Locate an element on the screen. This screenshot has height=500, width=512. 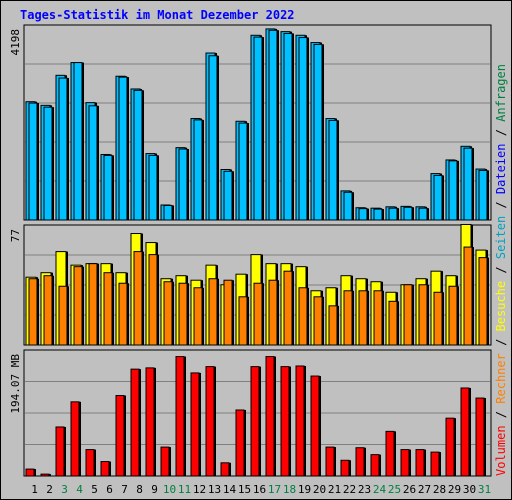
x-tick-label: 10 is located at coordinates (169, 489).